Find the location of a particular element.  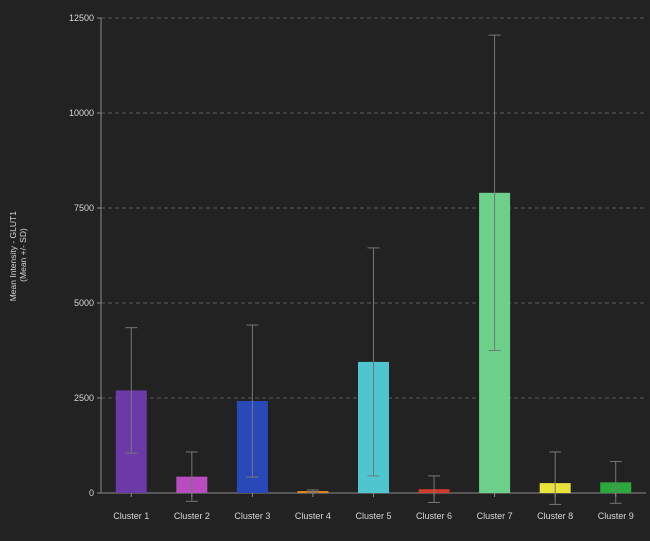

y-tick-label: 7500 is located at coordinates (84, 208).